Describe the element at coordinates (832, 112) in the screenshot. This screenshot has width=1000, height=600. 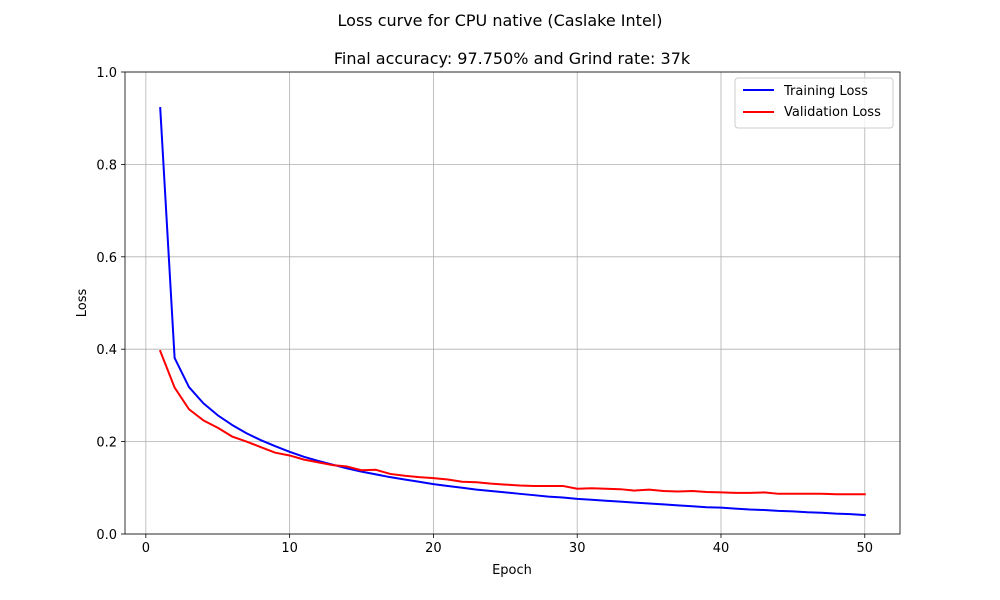
I see `legend-label-validation-loss: Validation Loss` at that location.